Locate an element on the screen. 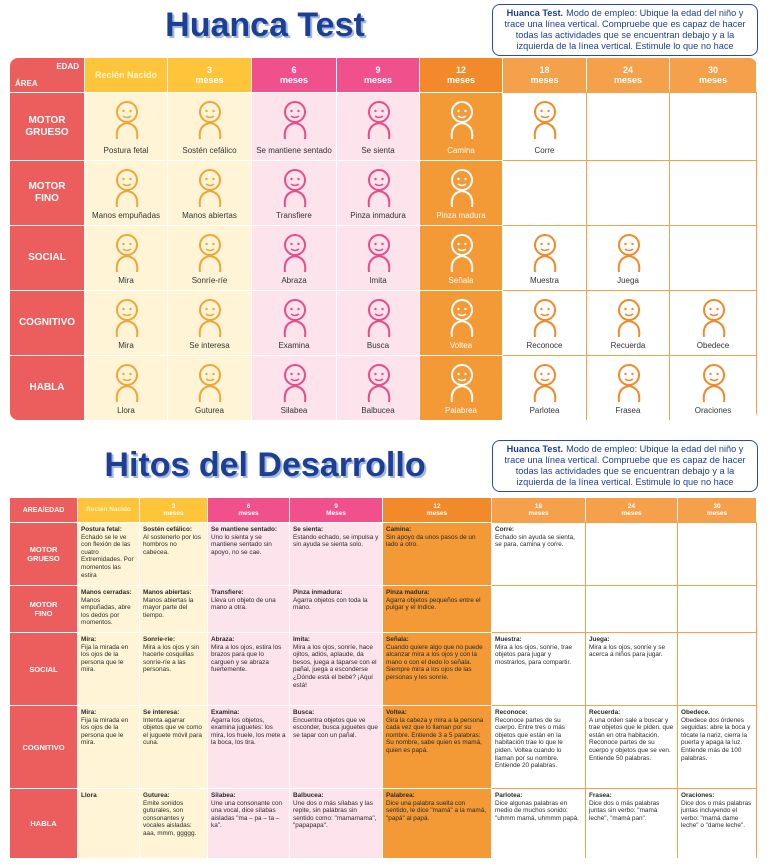 This screenshot has width=768, height=866. age-label: Recién Nacido is located at coordinates (126, 75).